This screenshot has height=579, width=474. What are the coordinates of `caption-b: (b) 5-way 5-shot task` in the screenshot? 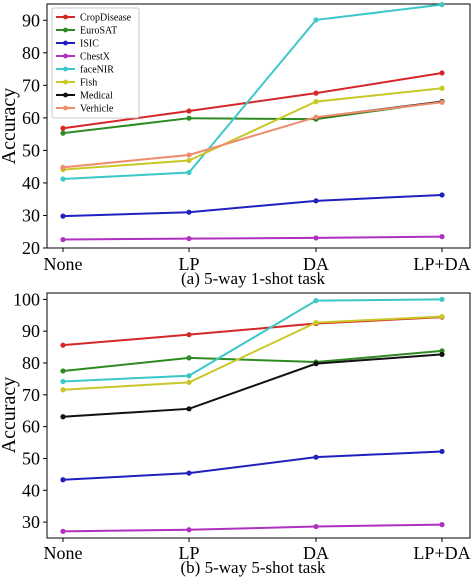 It's located at (253, 567).